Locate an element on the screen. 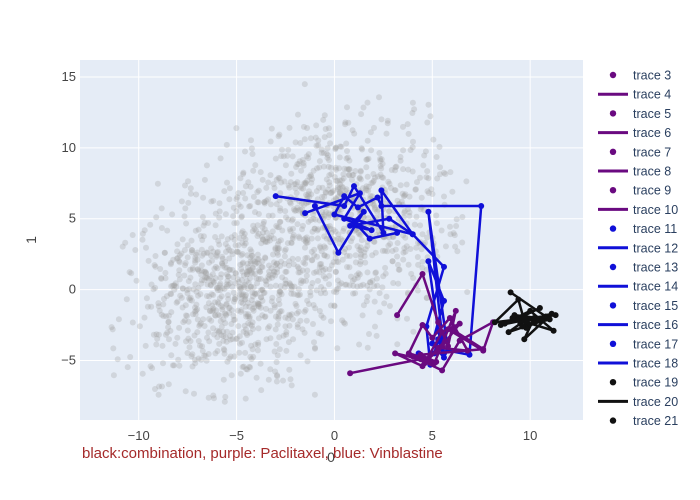 The height and width of the screenshot is (500, 700). legend-item: trace 19 is located at coordinates (643, 383).